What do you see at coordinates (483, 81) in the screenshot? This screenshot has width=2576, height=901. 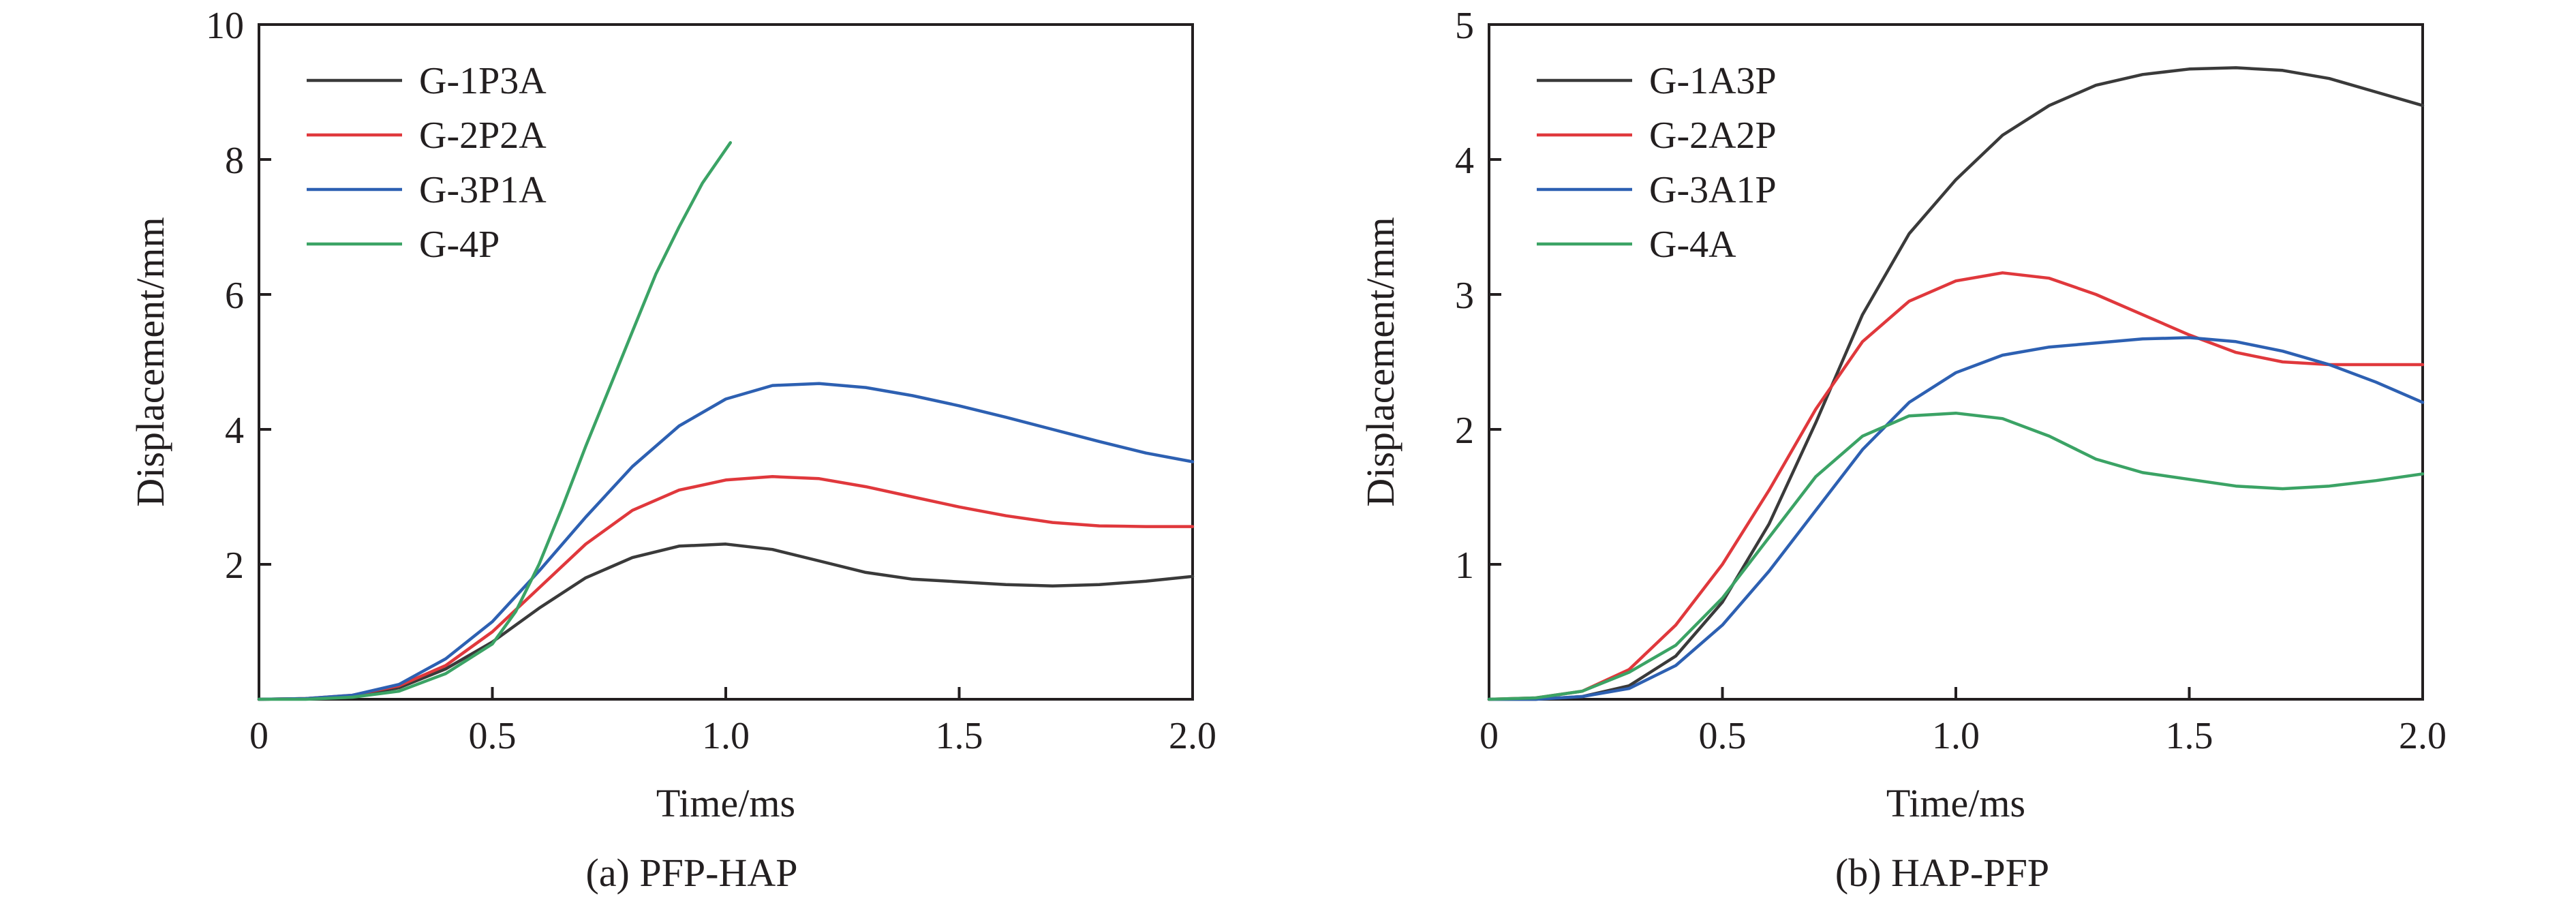 I see `legend-label: G-1P3A` at bounding box center [483, 81].